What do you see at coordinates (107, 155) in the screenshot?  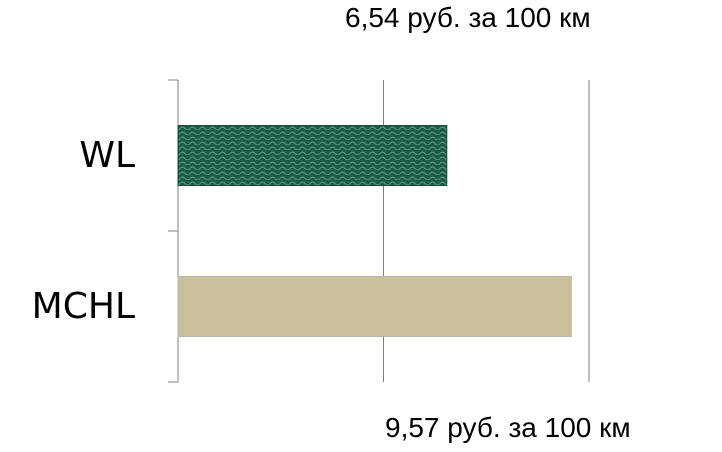 I see `category-label-wl: WL` at bounding box center [107, 155].